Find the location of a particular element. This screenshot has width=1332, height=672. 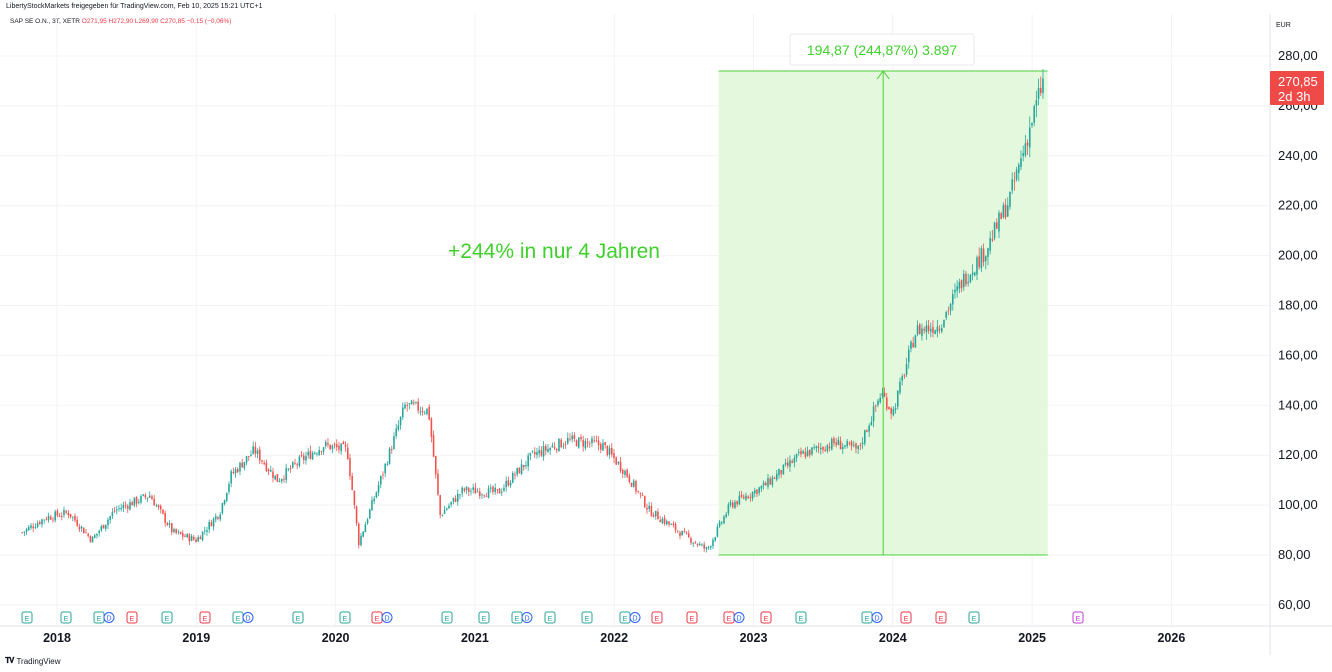

symbol-name: SAP SE O.N., 3T, XETR is located at coordinates (45, 21).